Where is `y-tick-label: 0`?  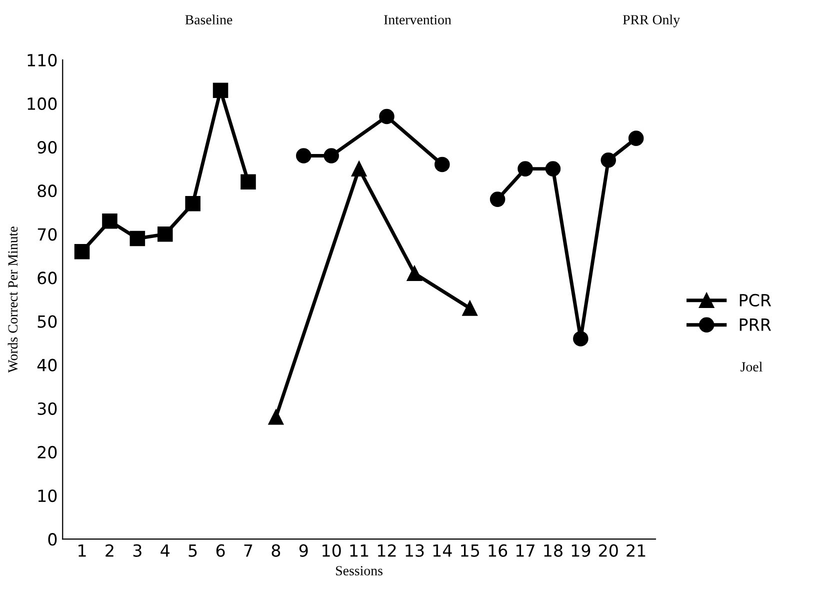
y-tick-label: 0 is located at coordinates (52, 539).